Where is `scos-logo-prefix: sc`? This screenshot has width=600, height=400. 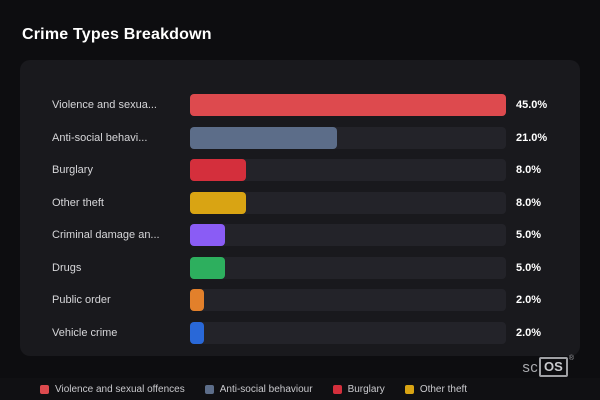 scos-logo-prefix: sc is located at coordinates (530, 367).